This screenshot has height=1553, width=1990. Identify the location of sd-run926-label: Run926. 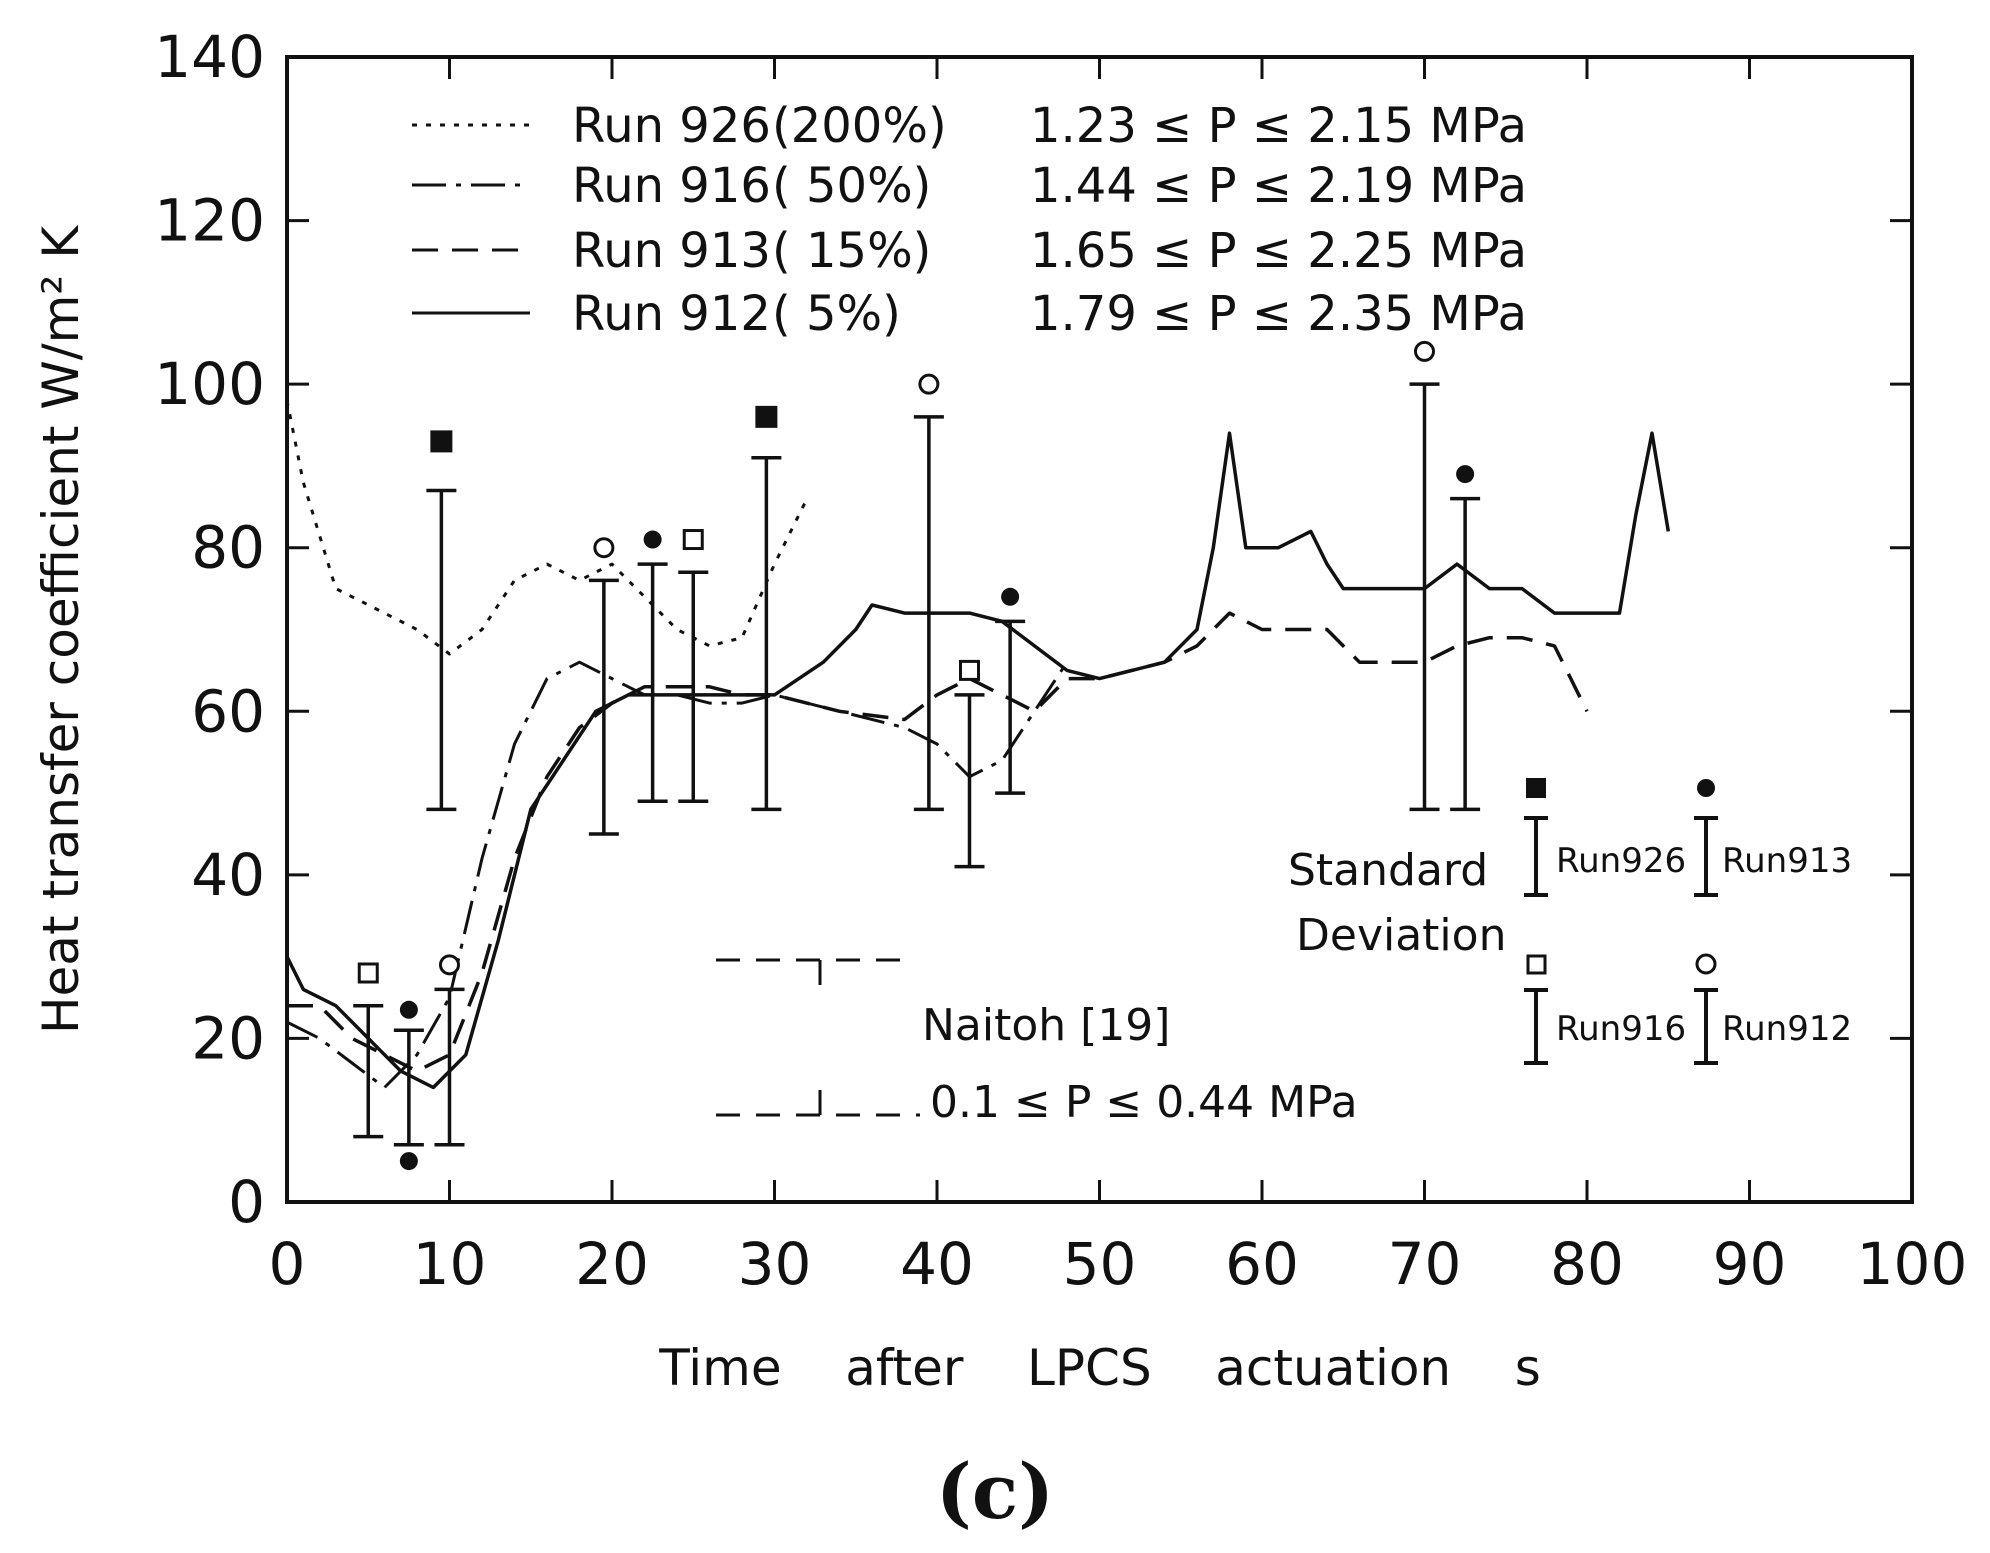
(1621, 861).